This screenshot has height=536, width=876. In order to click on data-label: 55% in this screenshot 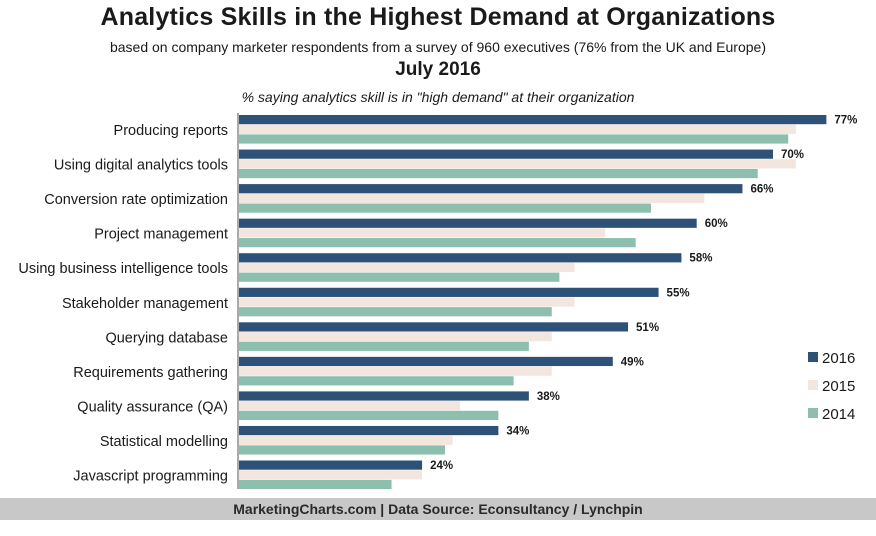, I will do `click(678, 293)`.